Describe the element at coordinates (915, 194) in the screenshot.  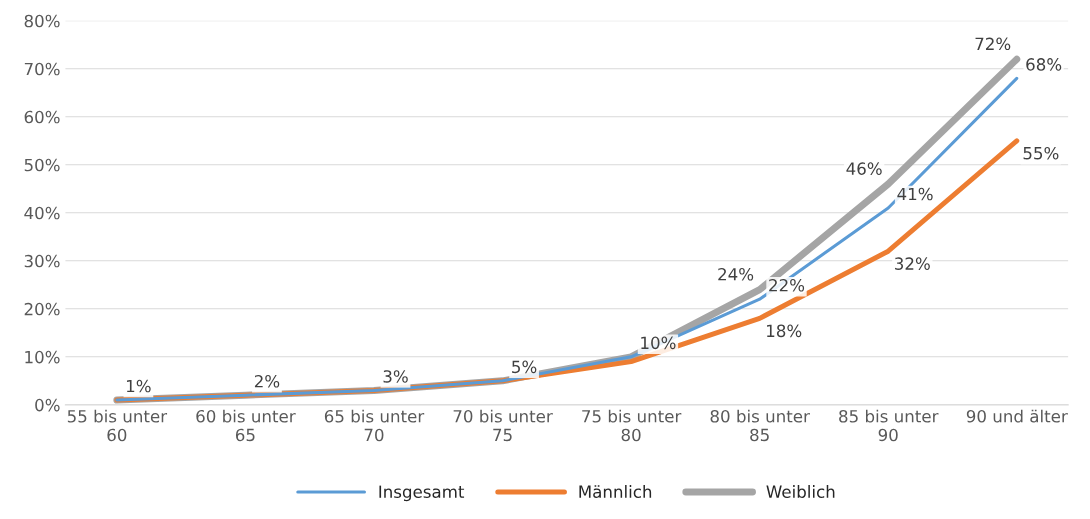
I see `data-label: 41%` at that location.